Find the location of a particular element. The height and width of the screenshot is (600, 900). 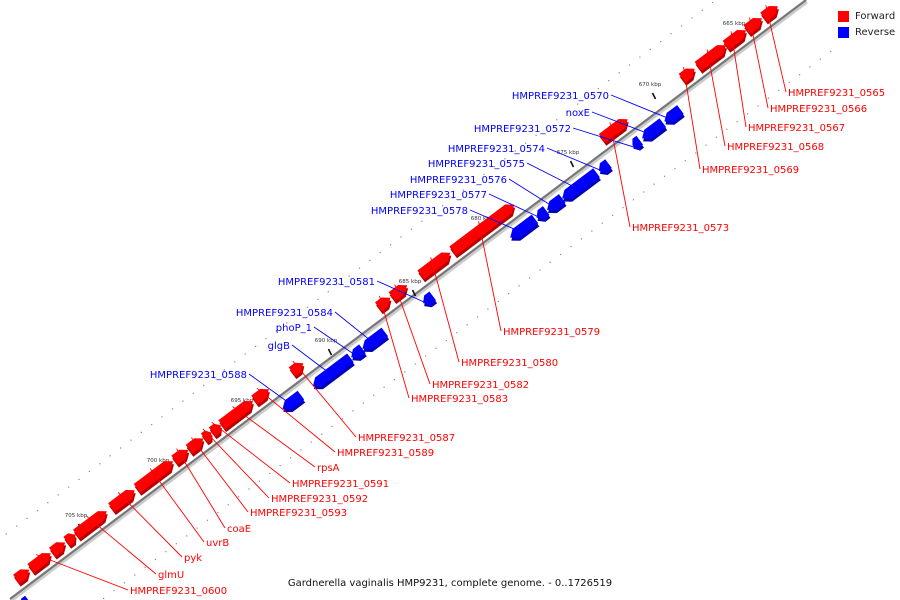

kbp-tick-label: 670 kbp is located at coordinates (650, 85).